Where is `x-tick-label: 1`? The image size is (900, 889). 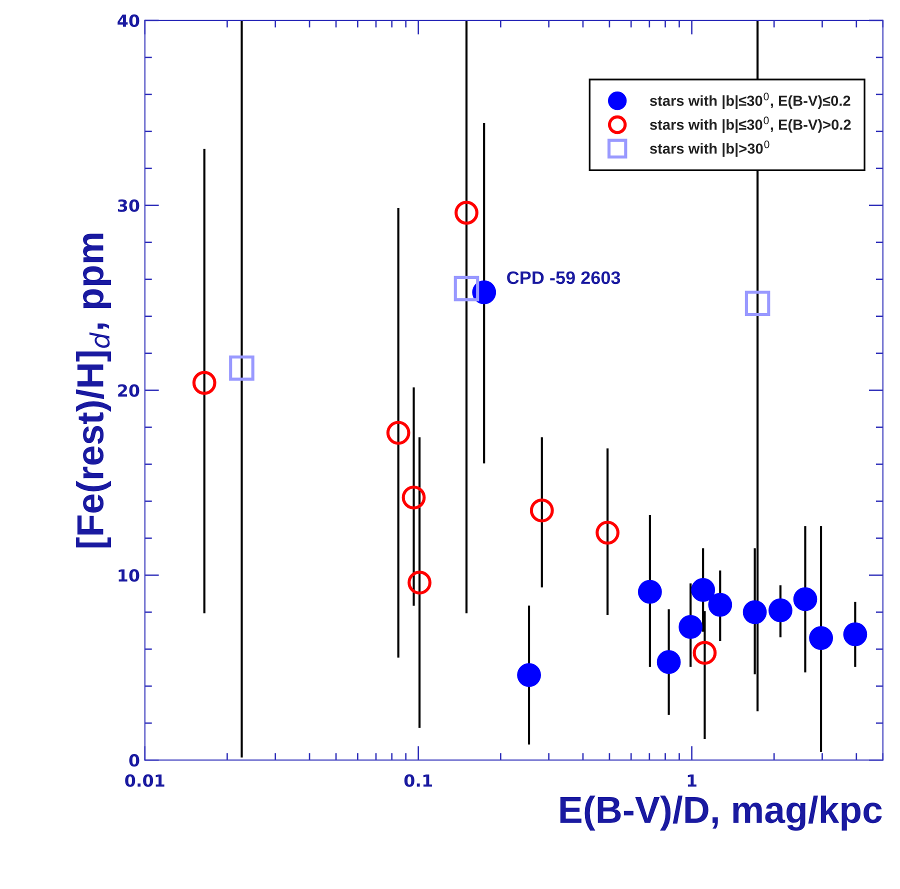 x-tick-label: 1 is located at coordinates (692, 780).